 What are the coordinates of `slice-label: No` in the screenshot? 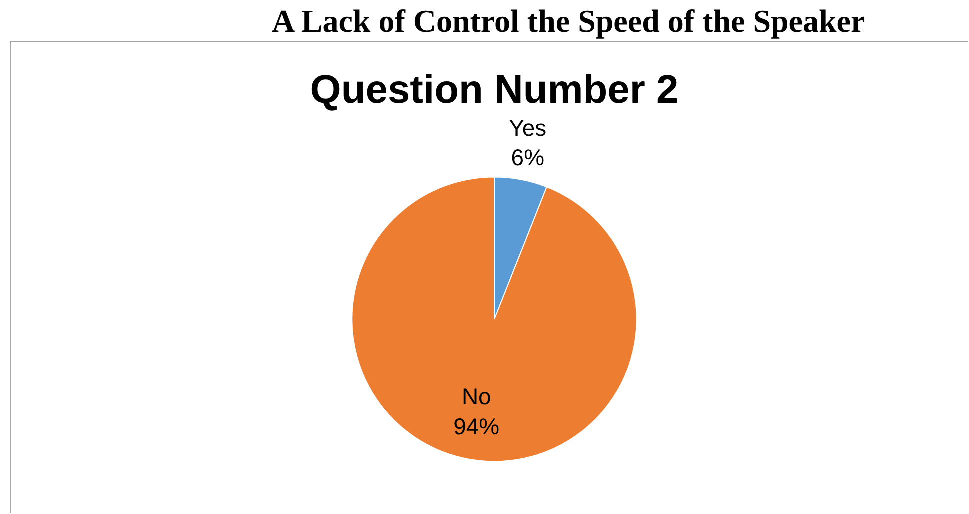 It's located at (477, 396).